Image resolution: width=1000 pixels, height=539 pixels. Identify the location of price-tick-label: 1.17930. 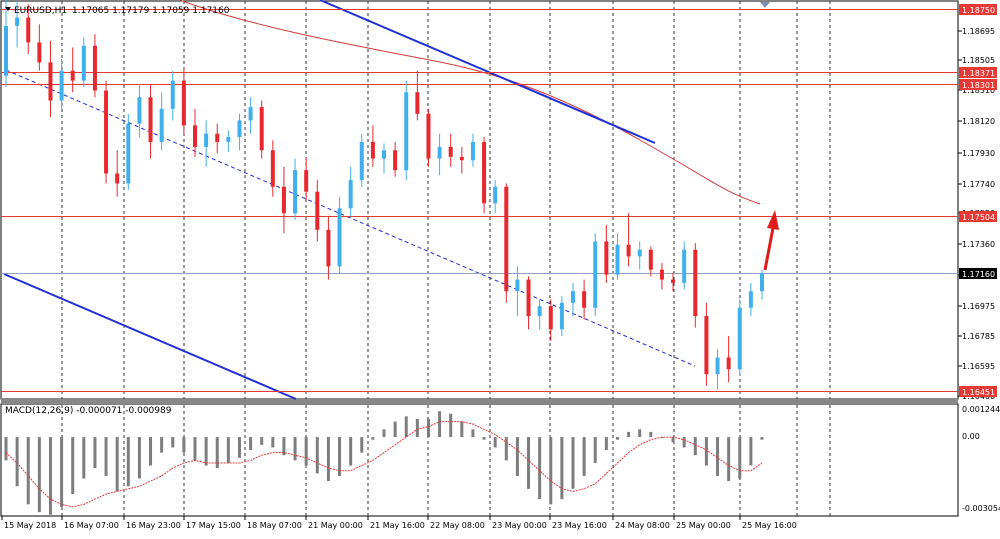
(978, 153).